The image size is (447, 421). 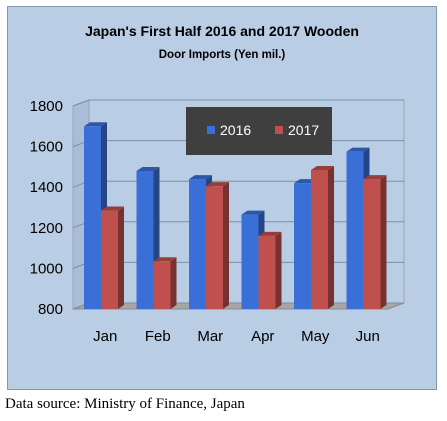 I want to click on chart-subtitle: Door Imports (Yen mil.), so click(x=222, y=55).